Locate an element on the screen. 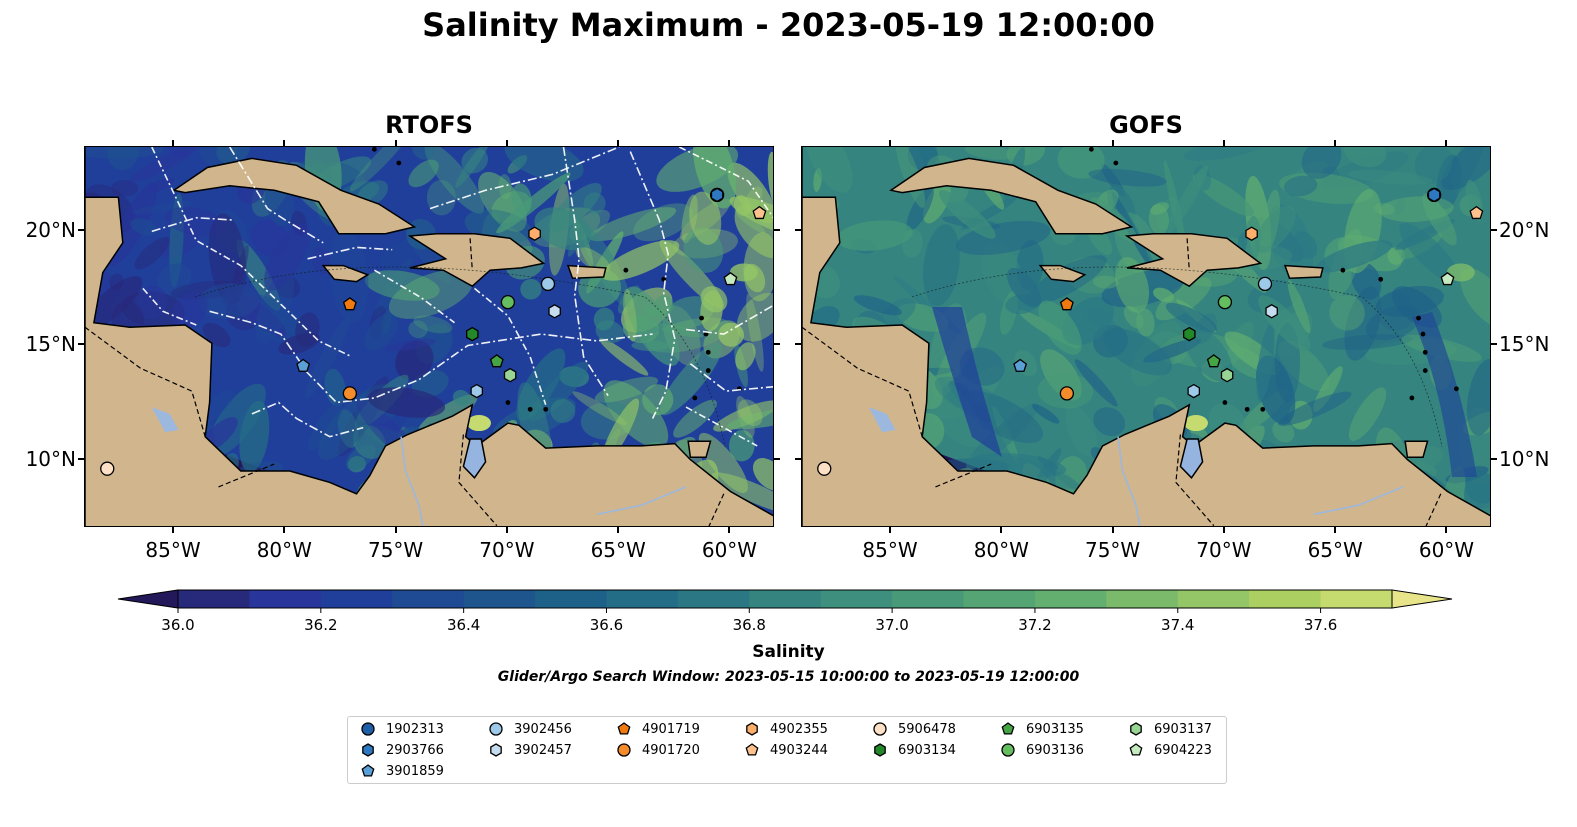 This screenshot has width=1577, height=827. lon-tick-label: 75°W is located at coordinates (1112, 550).